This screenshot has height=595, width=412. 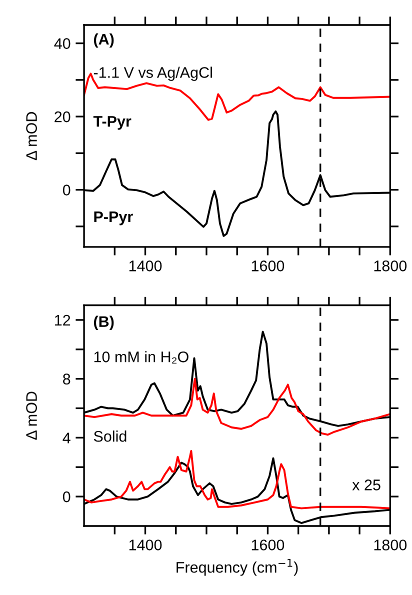 What do you see at coordinates (237, 567) in the screenshot?
I see `x-axis-title: Frequency (cm$^{−1}$)` at bounding box center [237, 567].